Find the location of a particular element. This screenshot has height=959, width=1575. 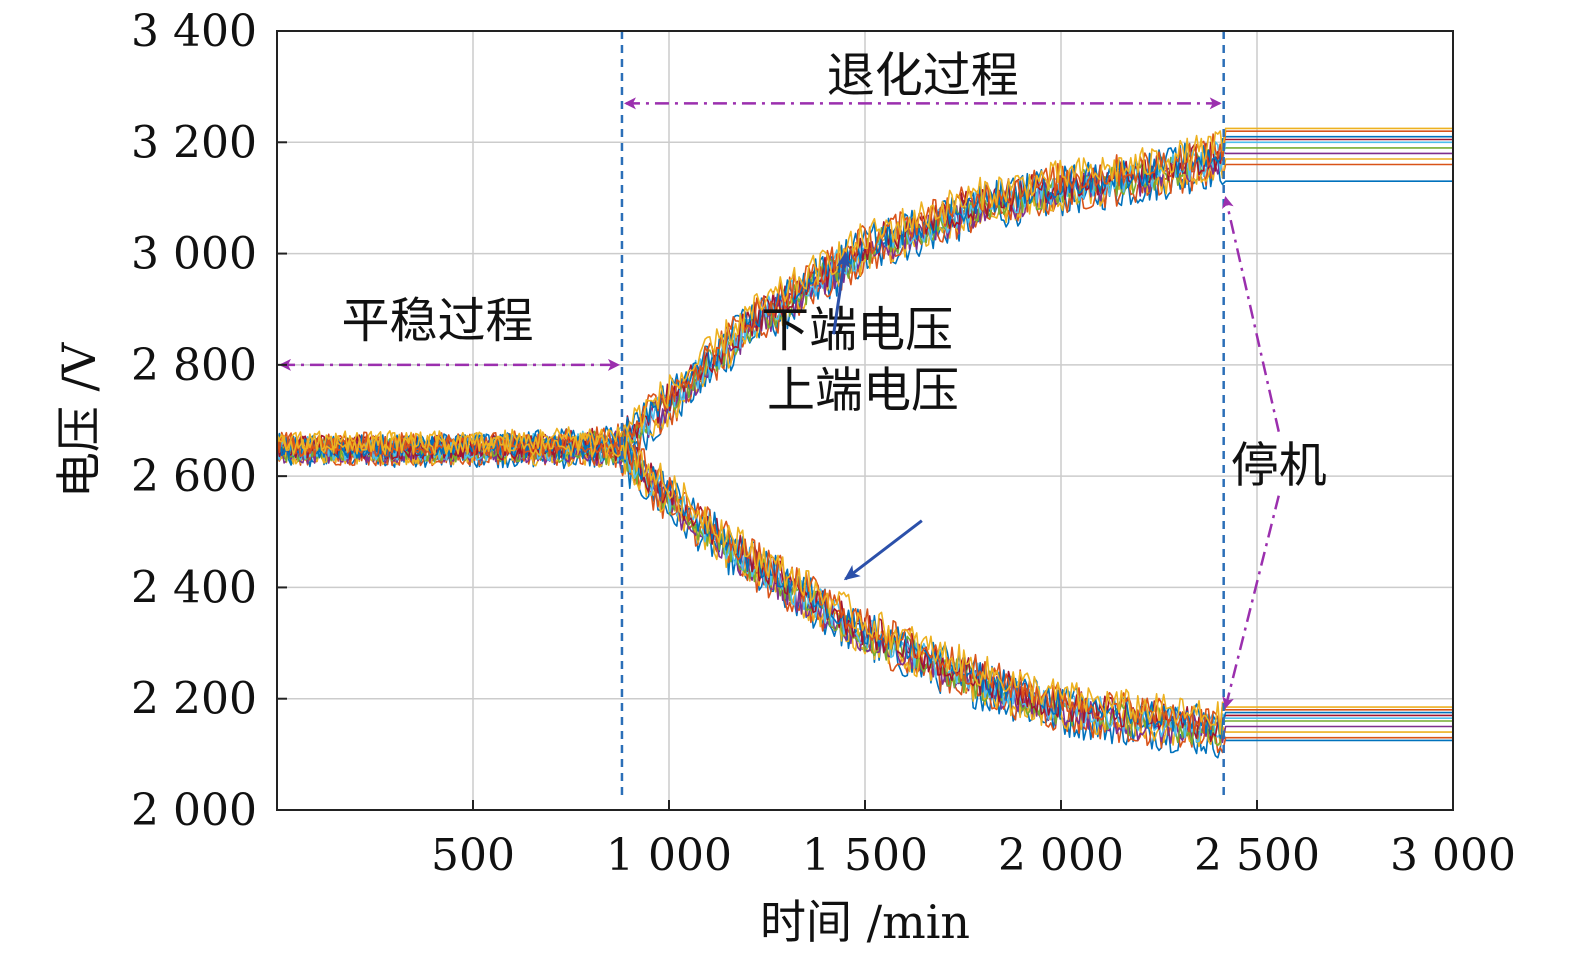

y-tick-label: 2 000 is located at coordinates (194, 810).